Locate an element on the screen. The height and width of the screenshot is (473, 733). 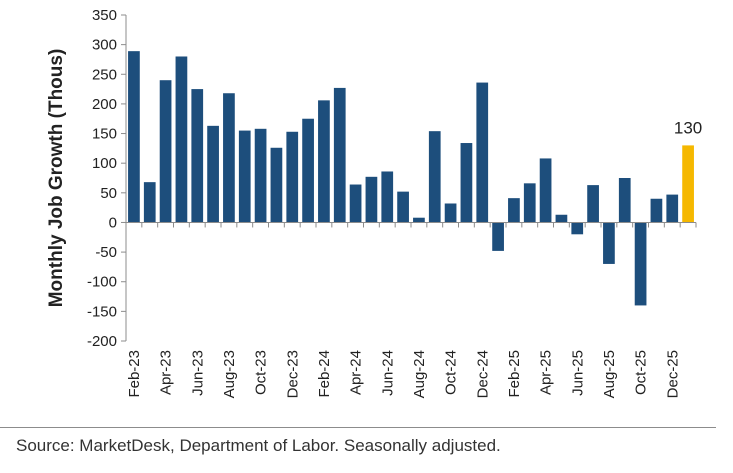
y-tick-label: 350 is located at coordinates (104, 15).